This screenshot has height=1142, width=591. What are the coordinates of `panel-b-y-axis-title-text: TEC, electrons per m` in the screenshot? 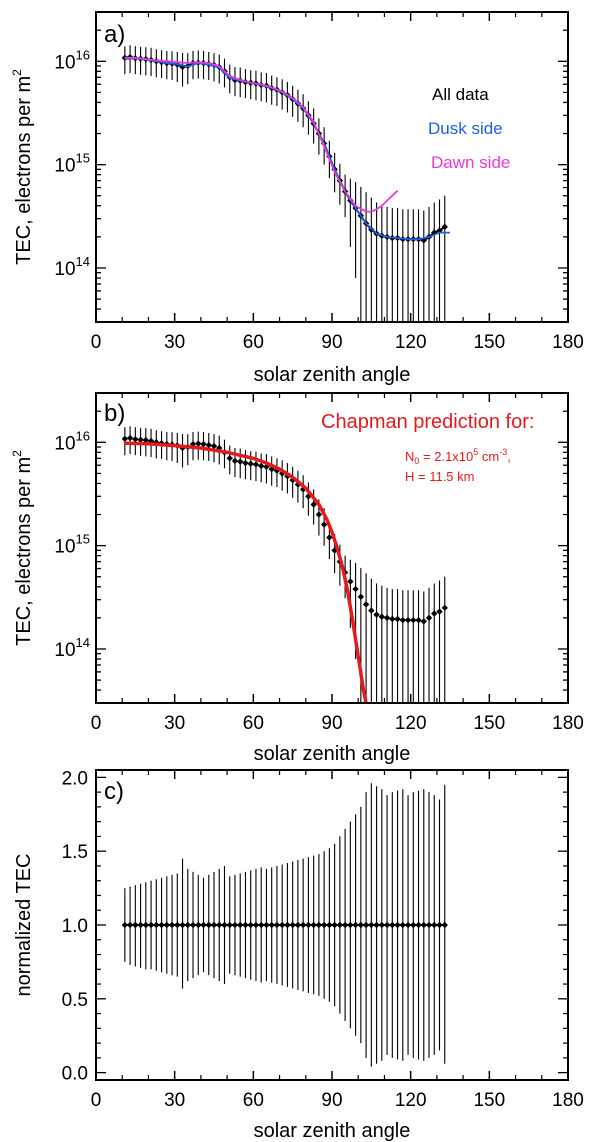 It's located at (24, 551).